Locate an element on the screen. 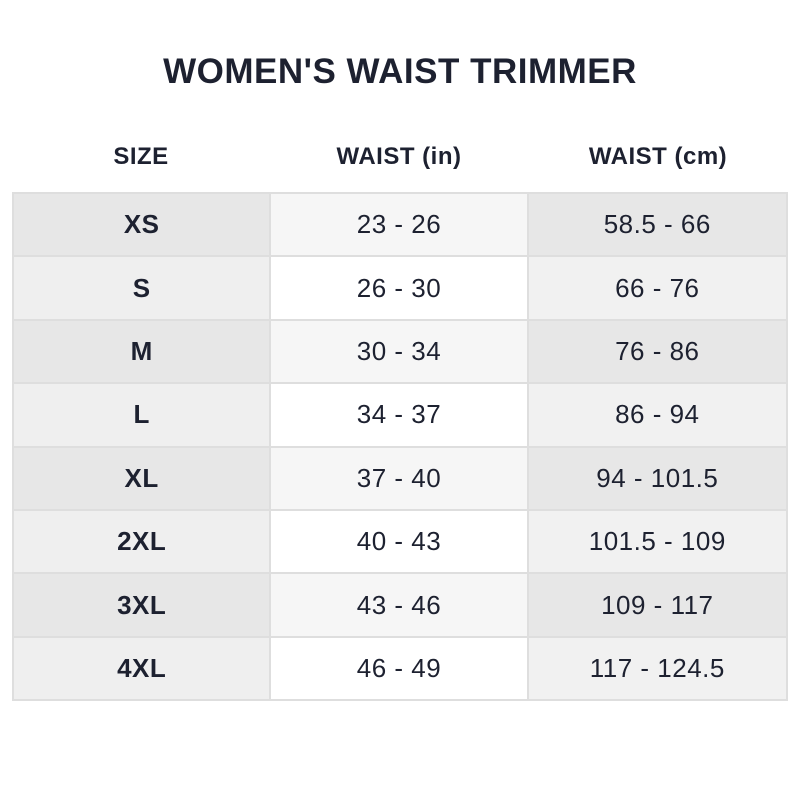 This screenshot has width=800, height=800. table-row: L 34 - 37 86 - 94 is located at coordinates (400, 415).